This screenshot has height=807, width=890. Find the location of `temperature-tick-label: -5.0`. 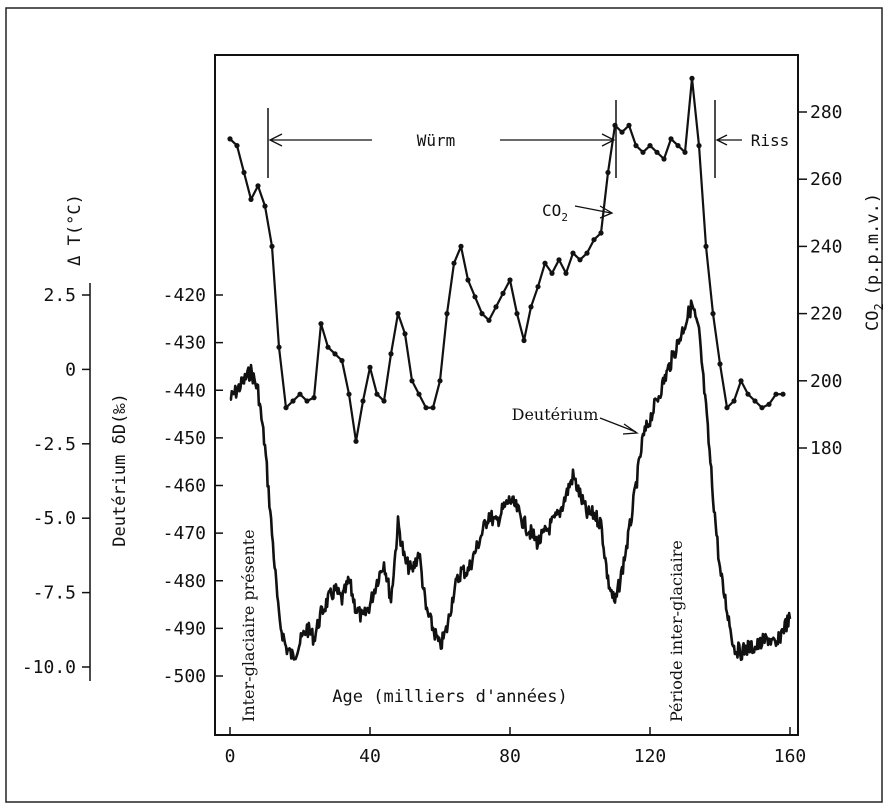

temperature-tick-label: -5.0 is located at coordinates (54, 518).